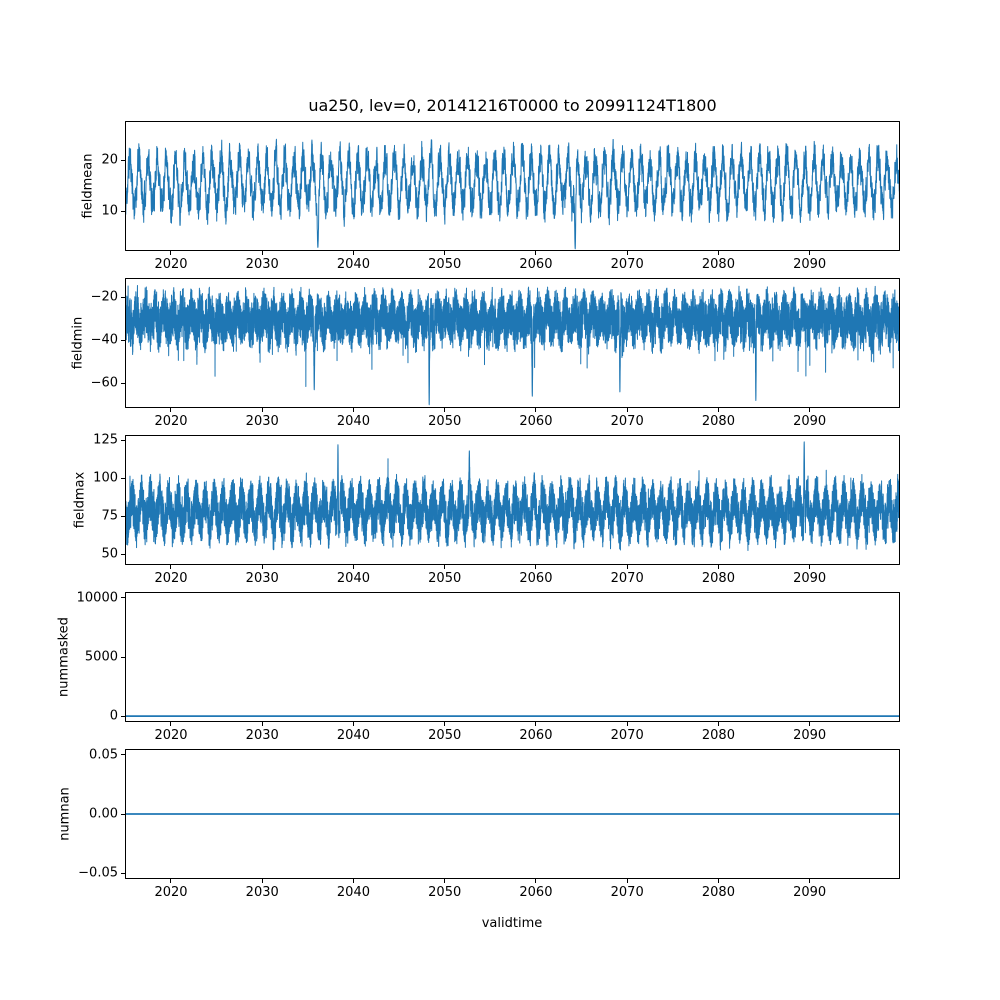  Describe the element at coordinates (101, 657) in the screenshot. I see `y-tick-label: 5000` at that location.